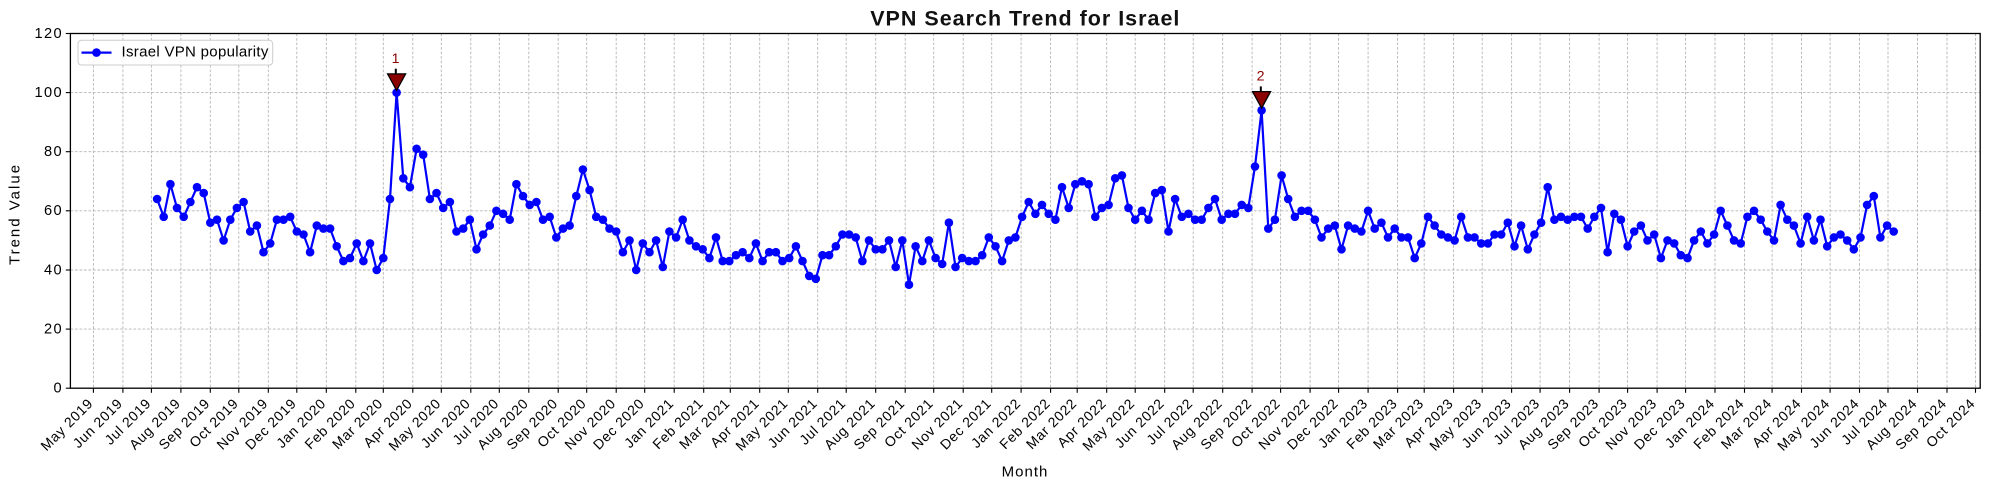 The width and height of the screenshot is (1990, 490). I want to click on svg-text: 40, so click(53, 270).